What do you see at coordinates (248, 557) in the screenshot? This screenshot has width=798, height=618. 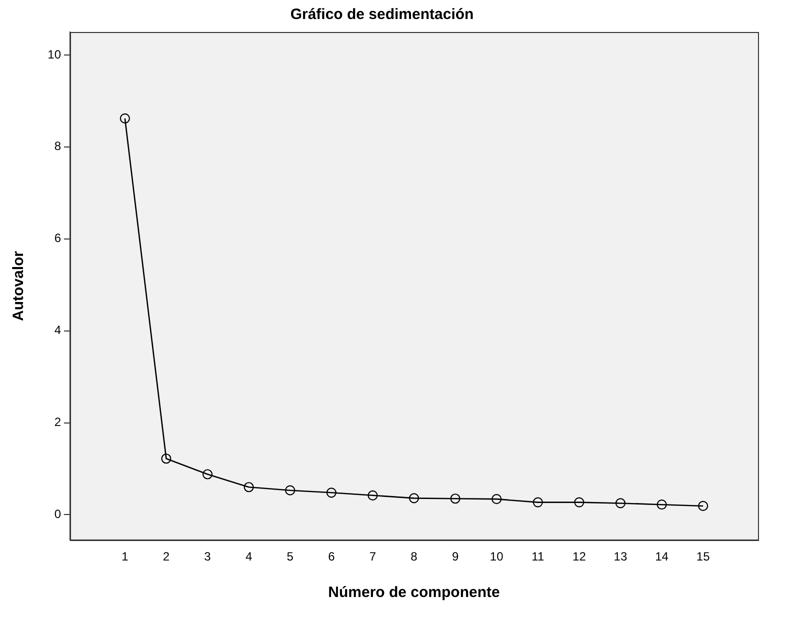 I see `x-tick-label: 4` at bounding box center [248, 557].